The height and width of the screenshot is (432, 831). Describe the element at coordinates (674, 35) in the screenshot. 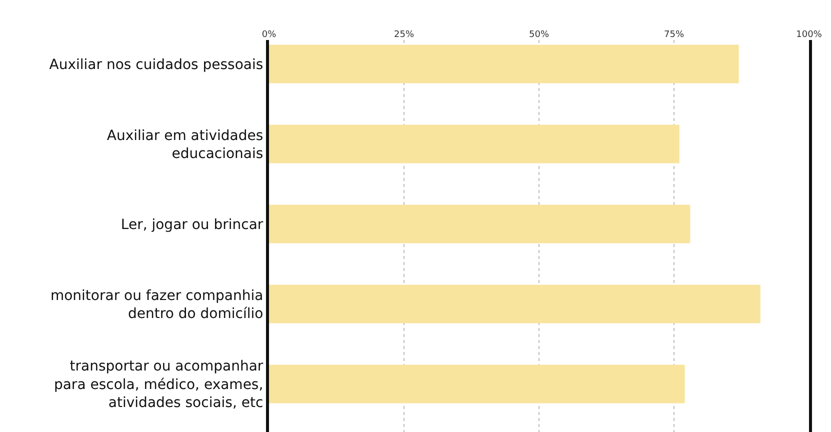

I see `x-tick-label: 75%` at that location.